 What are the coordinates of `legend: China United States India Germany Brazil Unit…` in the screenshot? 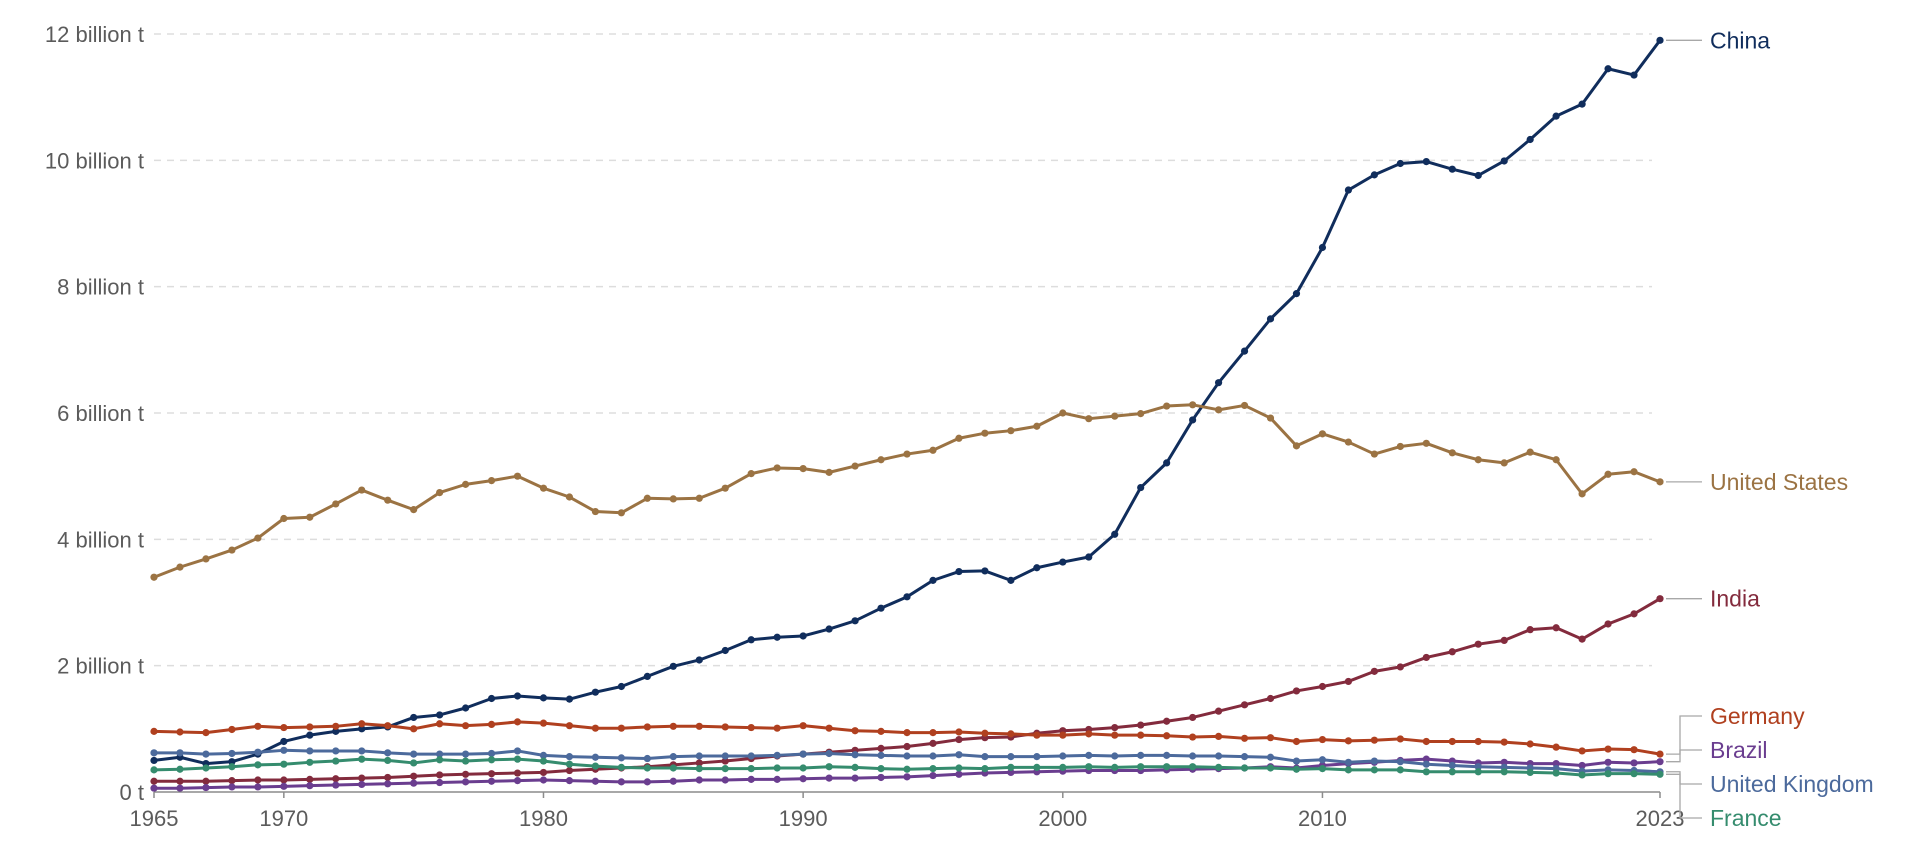 It's located at (1770, 429).